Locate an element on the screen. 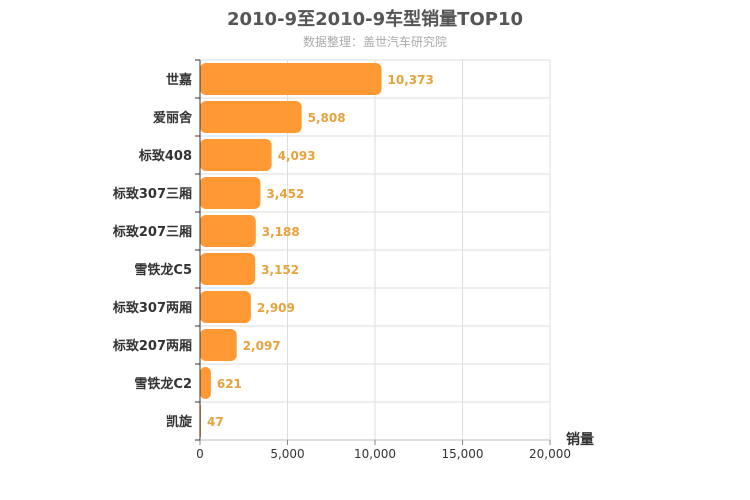  x-tick-label-0: 0 is located at coordinates (200, 454).